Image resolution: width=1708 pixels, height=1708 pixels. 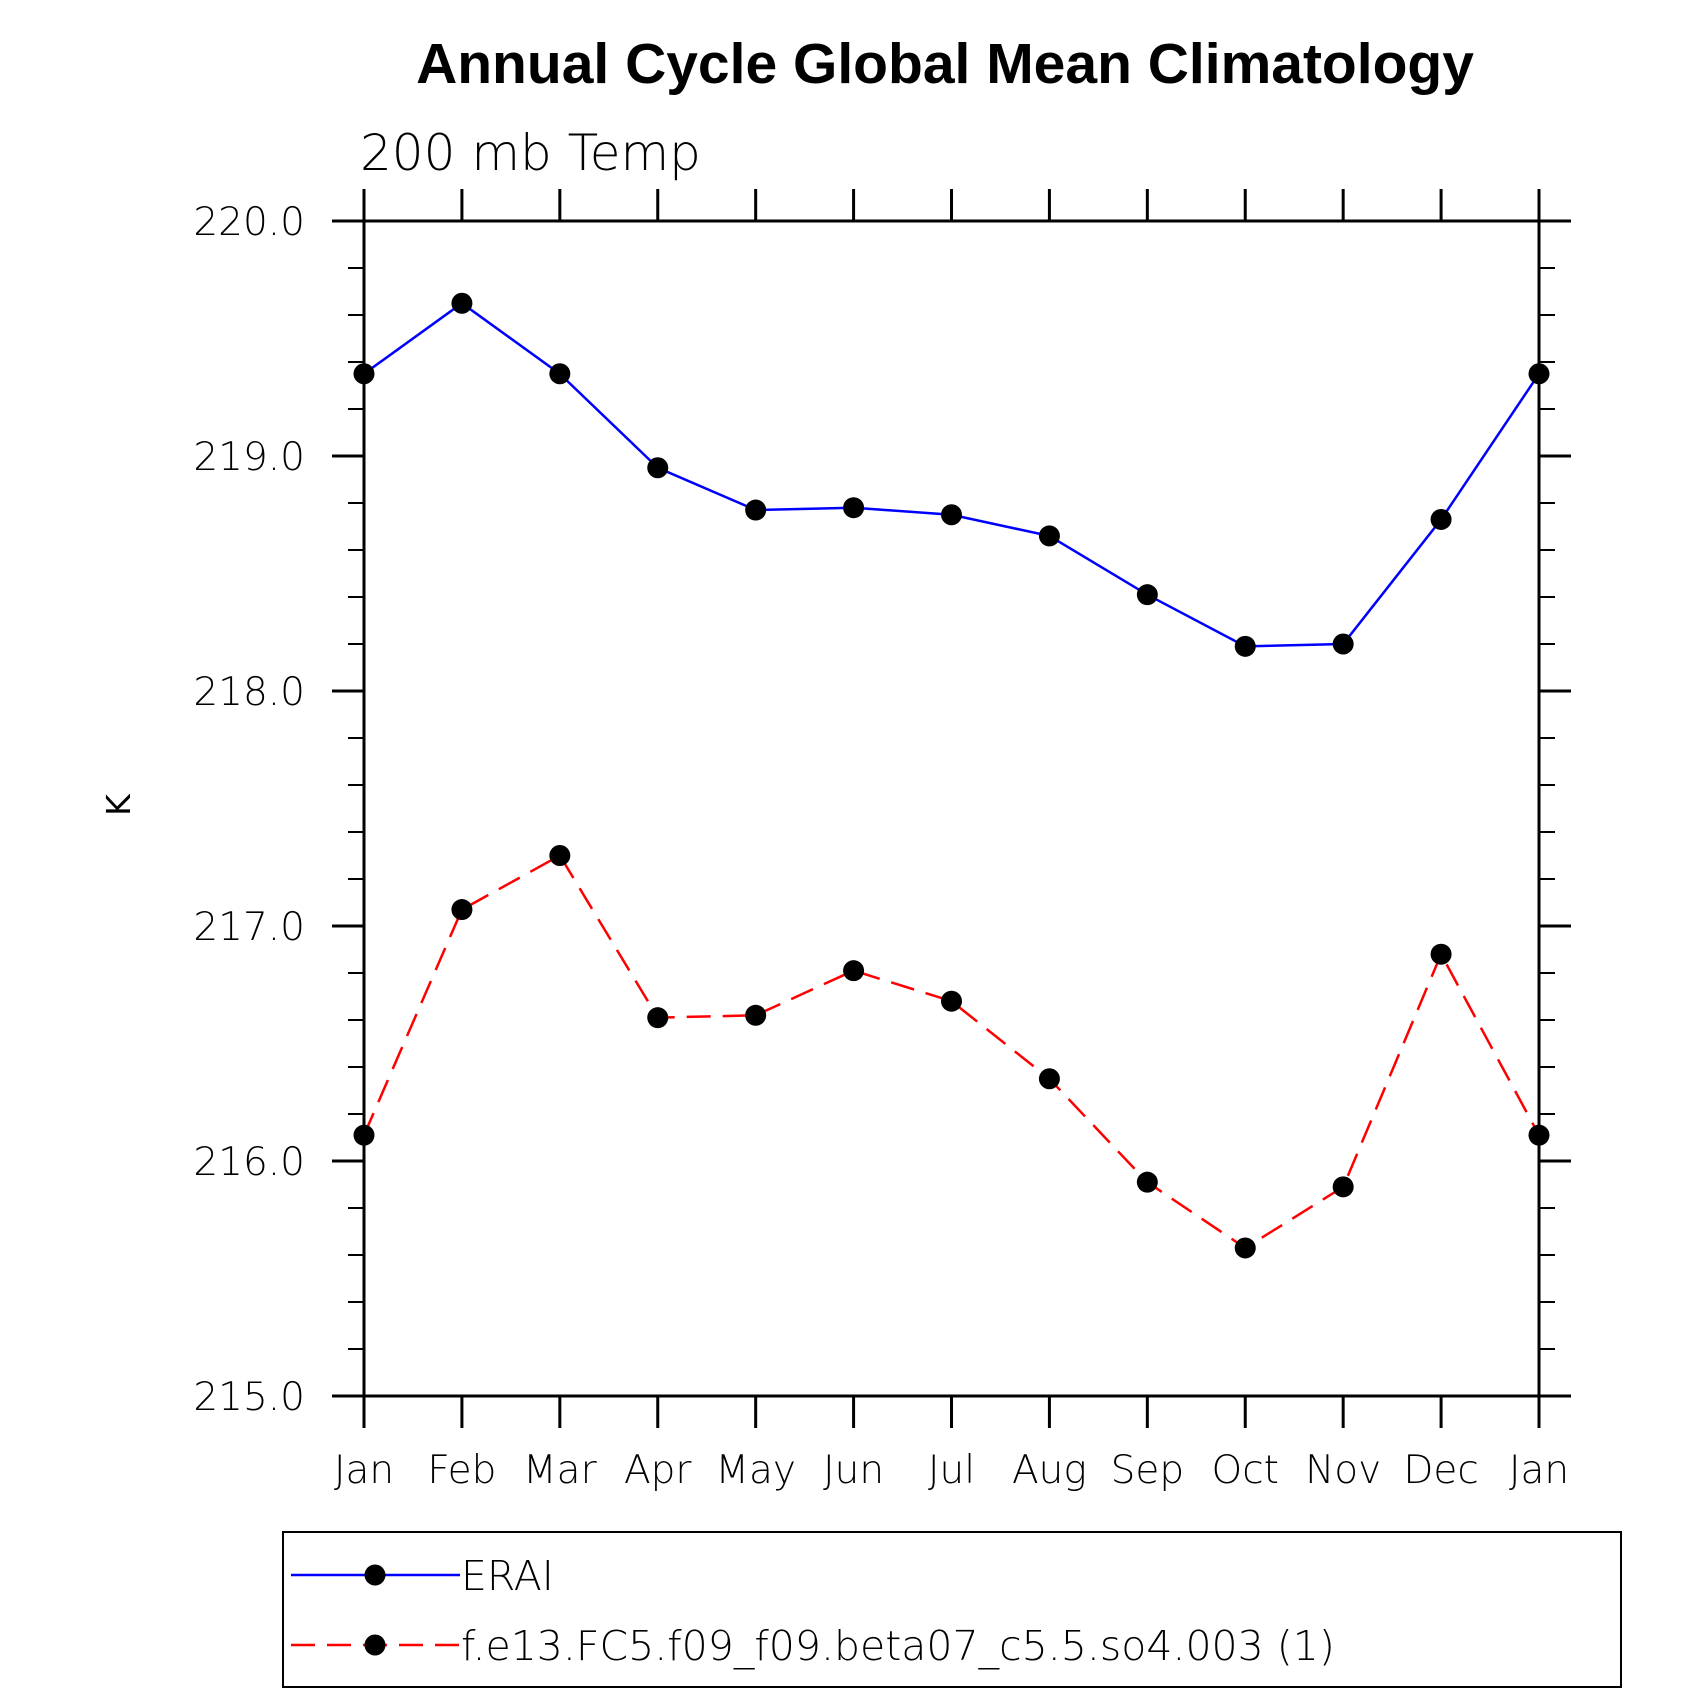 I want to click on x-tick-label: Jul, so click(x=951, y=1470).